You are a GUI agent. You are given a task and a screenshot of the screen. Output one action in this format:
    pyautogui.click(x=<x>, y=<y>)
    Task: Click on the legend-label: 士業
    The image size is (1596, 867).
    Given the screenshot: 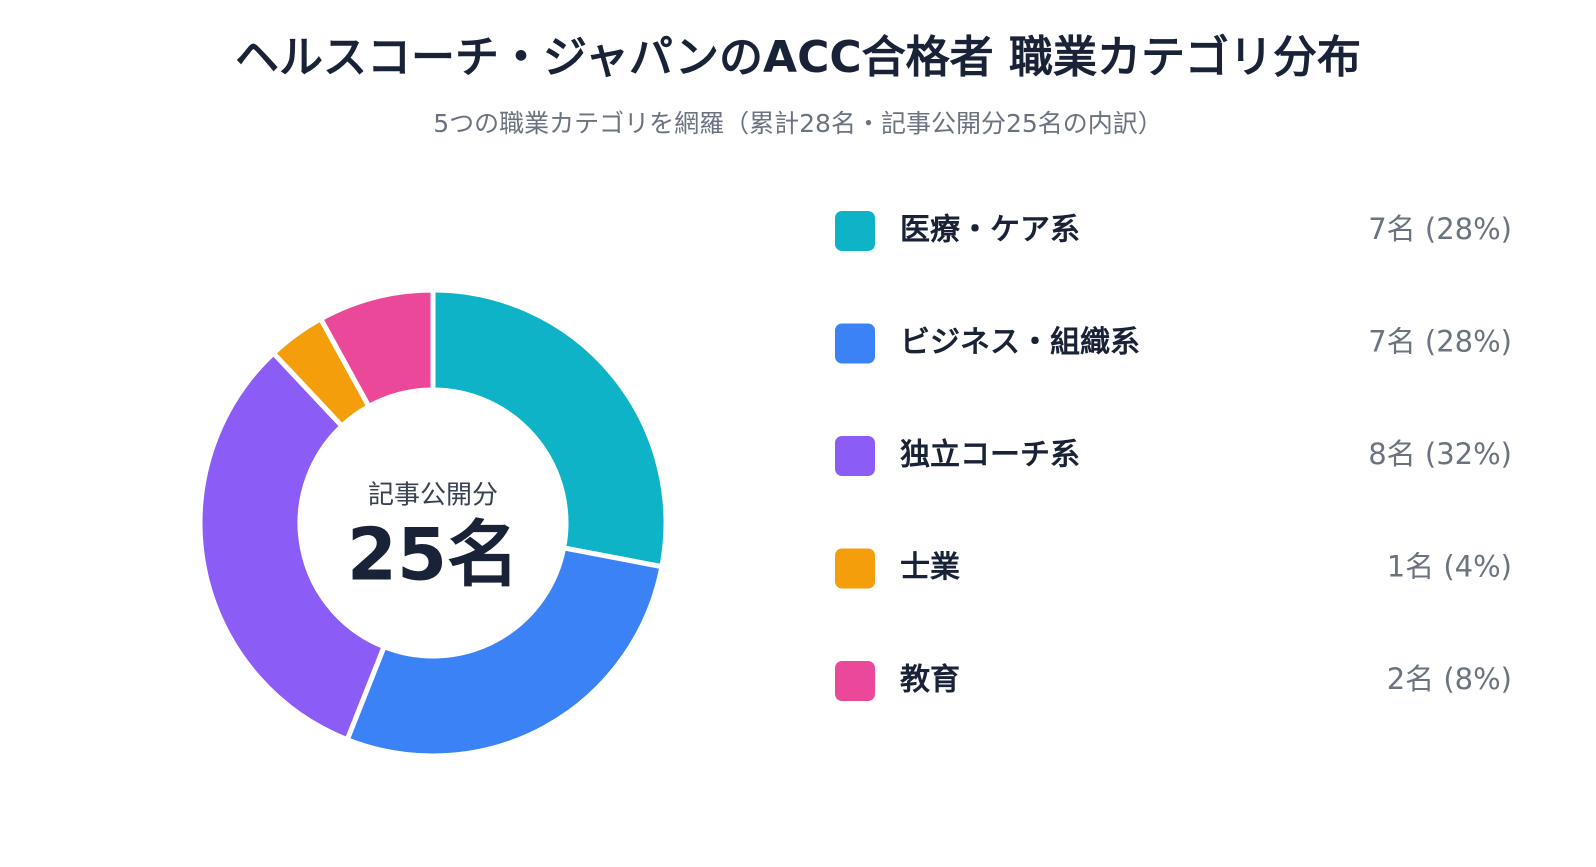 What is the action you would take?
    pyautogui.click(x=930, y=567)
    